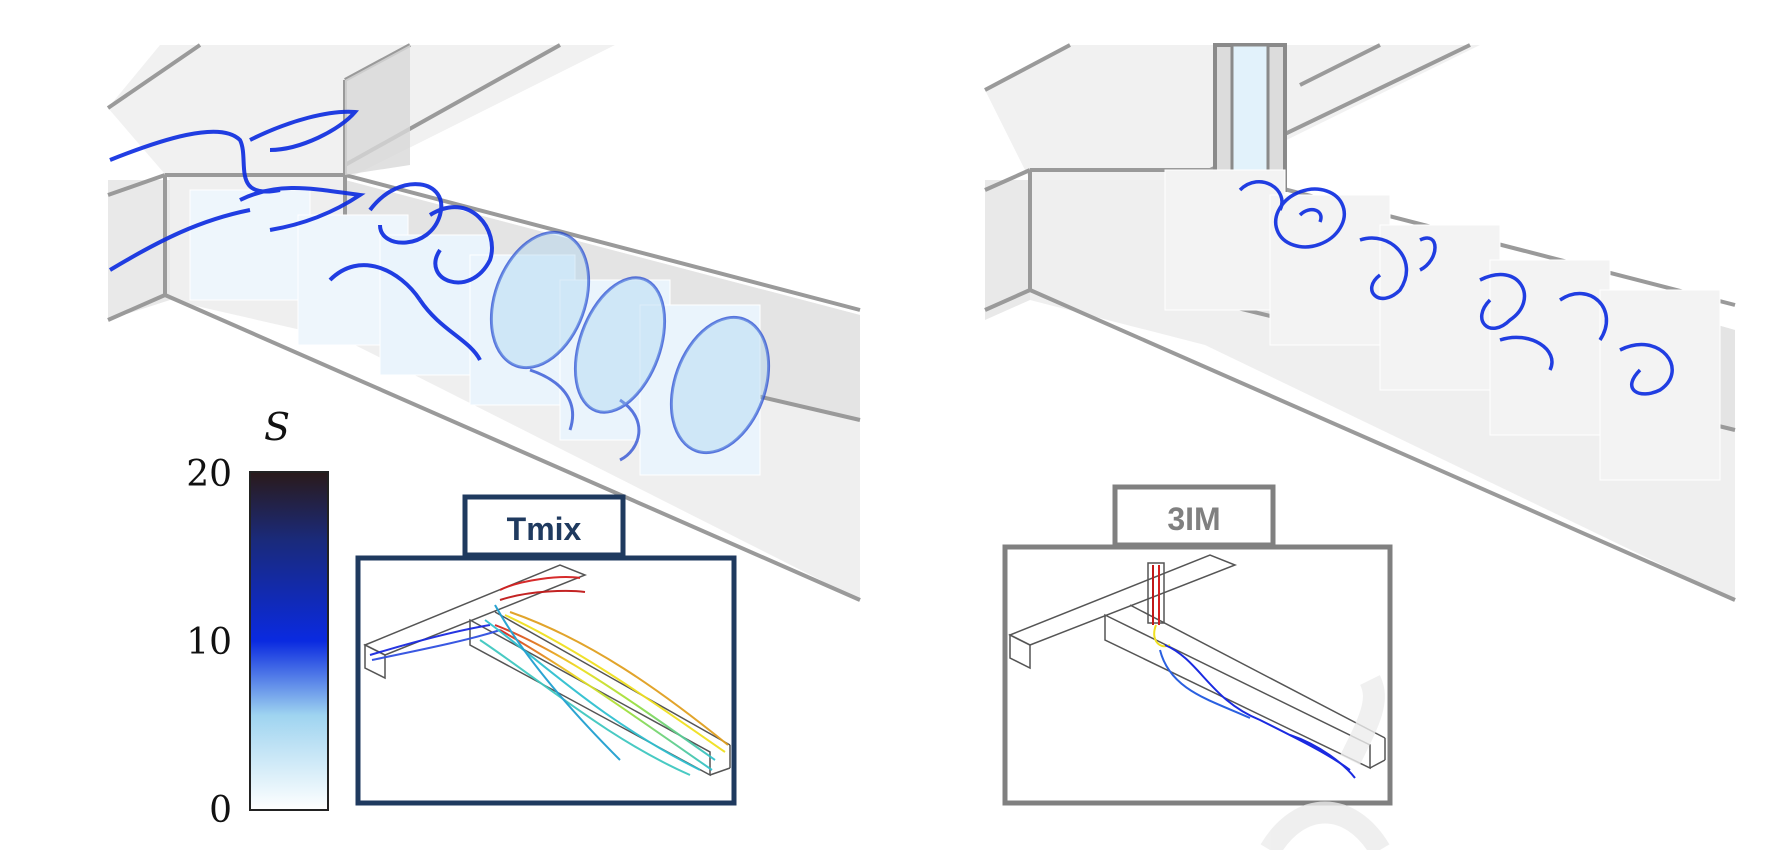  I want to click on colorbar-tick-max: 20, so click(209, 474).